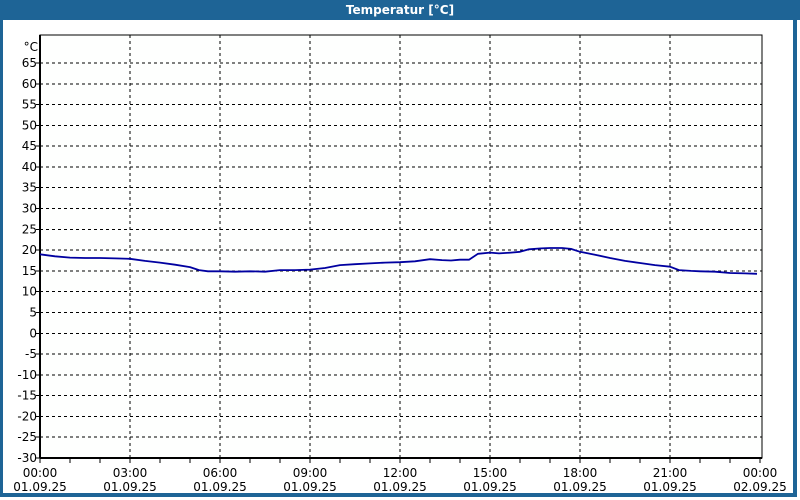 Image resolution: width=800 pixels, height=500 pixels. I want to click on y-tick-label: 60, so click(29, 84).